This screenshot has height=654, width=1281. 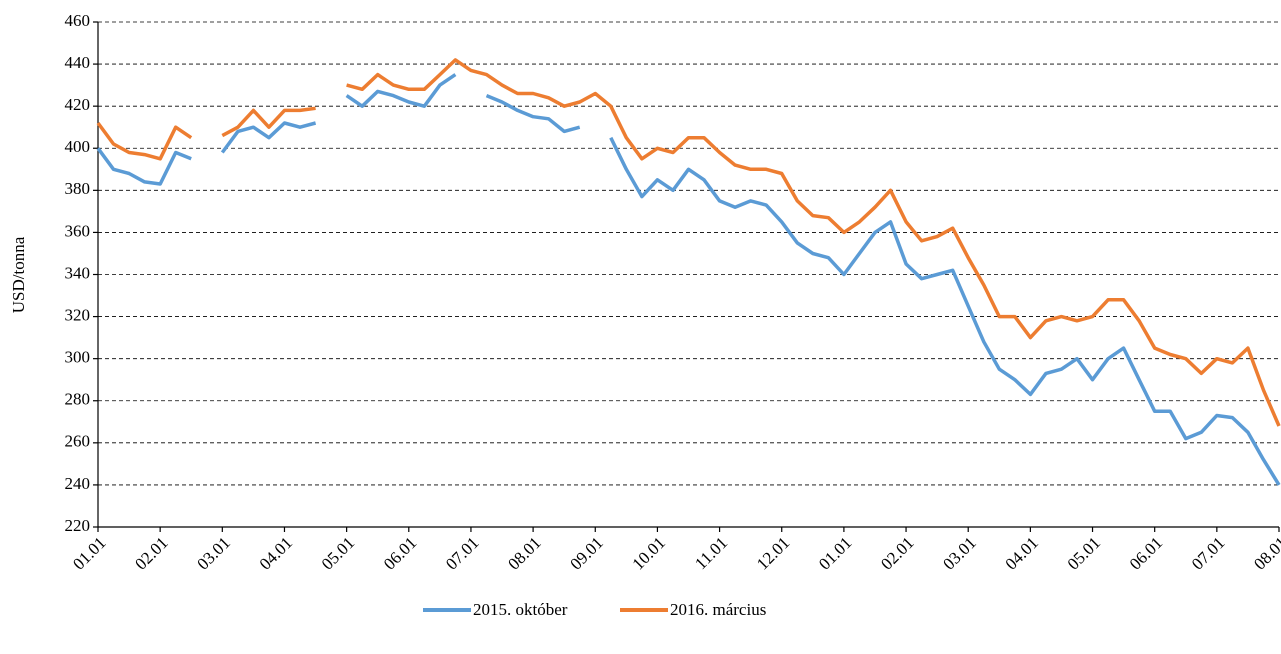 What do you see at coordinates (78, 314) in the screenshot?
I see `y-tick-label: 320` at bounding box center [78, 314].